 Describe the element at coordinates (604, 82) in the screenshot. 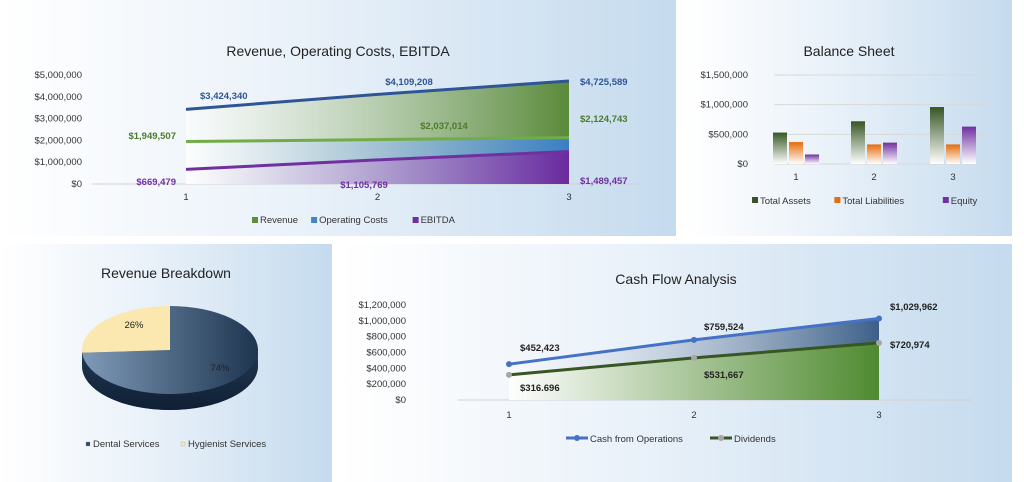

I see `data-label: $4,725,589` at that location.